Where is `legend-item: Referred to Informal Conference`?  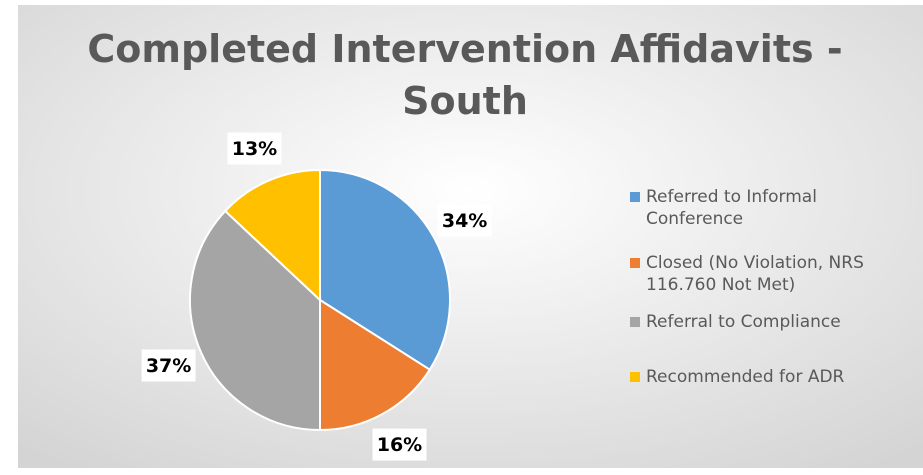
legend-item: Referred to Informal Conference is located at coordinates (754, 208).